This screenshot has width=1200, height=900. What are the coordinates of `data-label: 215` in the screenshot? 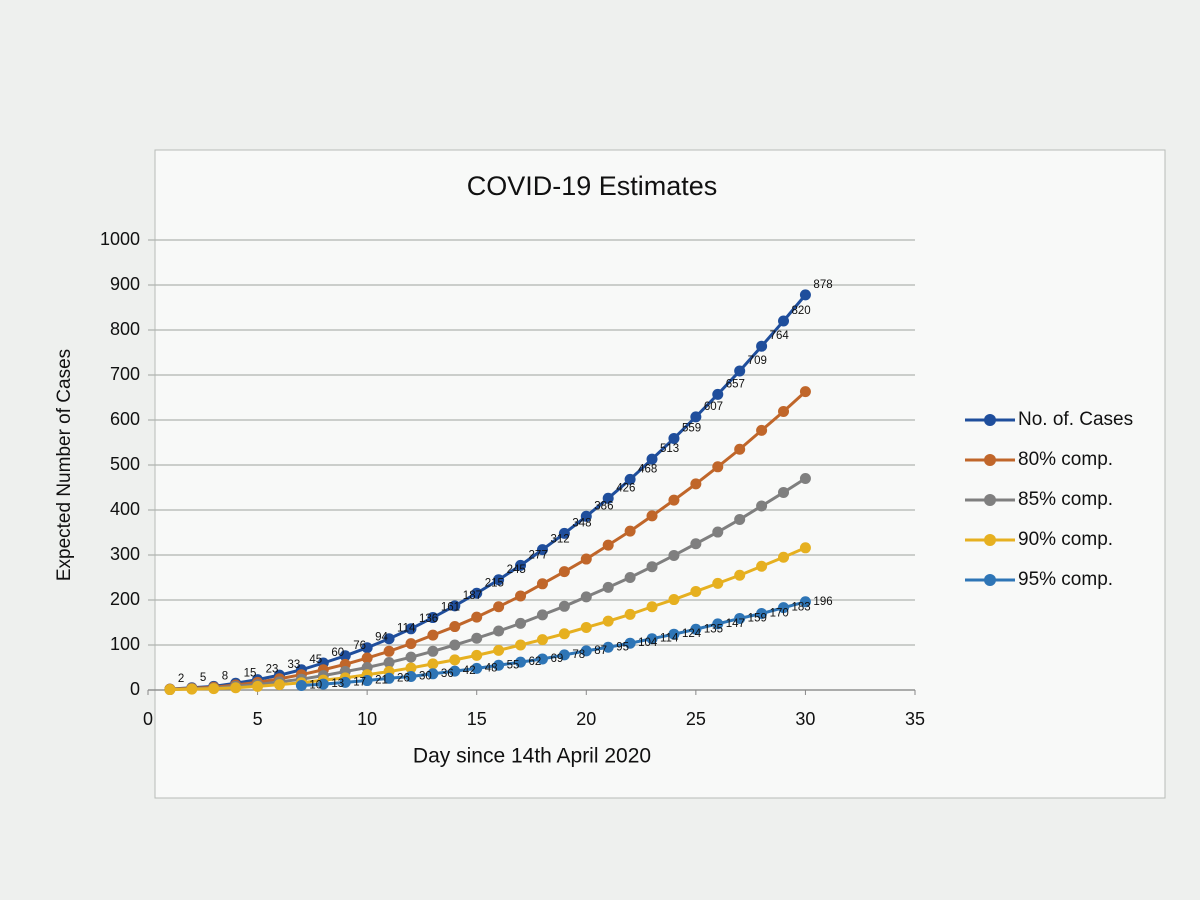 It's located at (494, 583).